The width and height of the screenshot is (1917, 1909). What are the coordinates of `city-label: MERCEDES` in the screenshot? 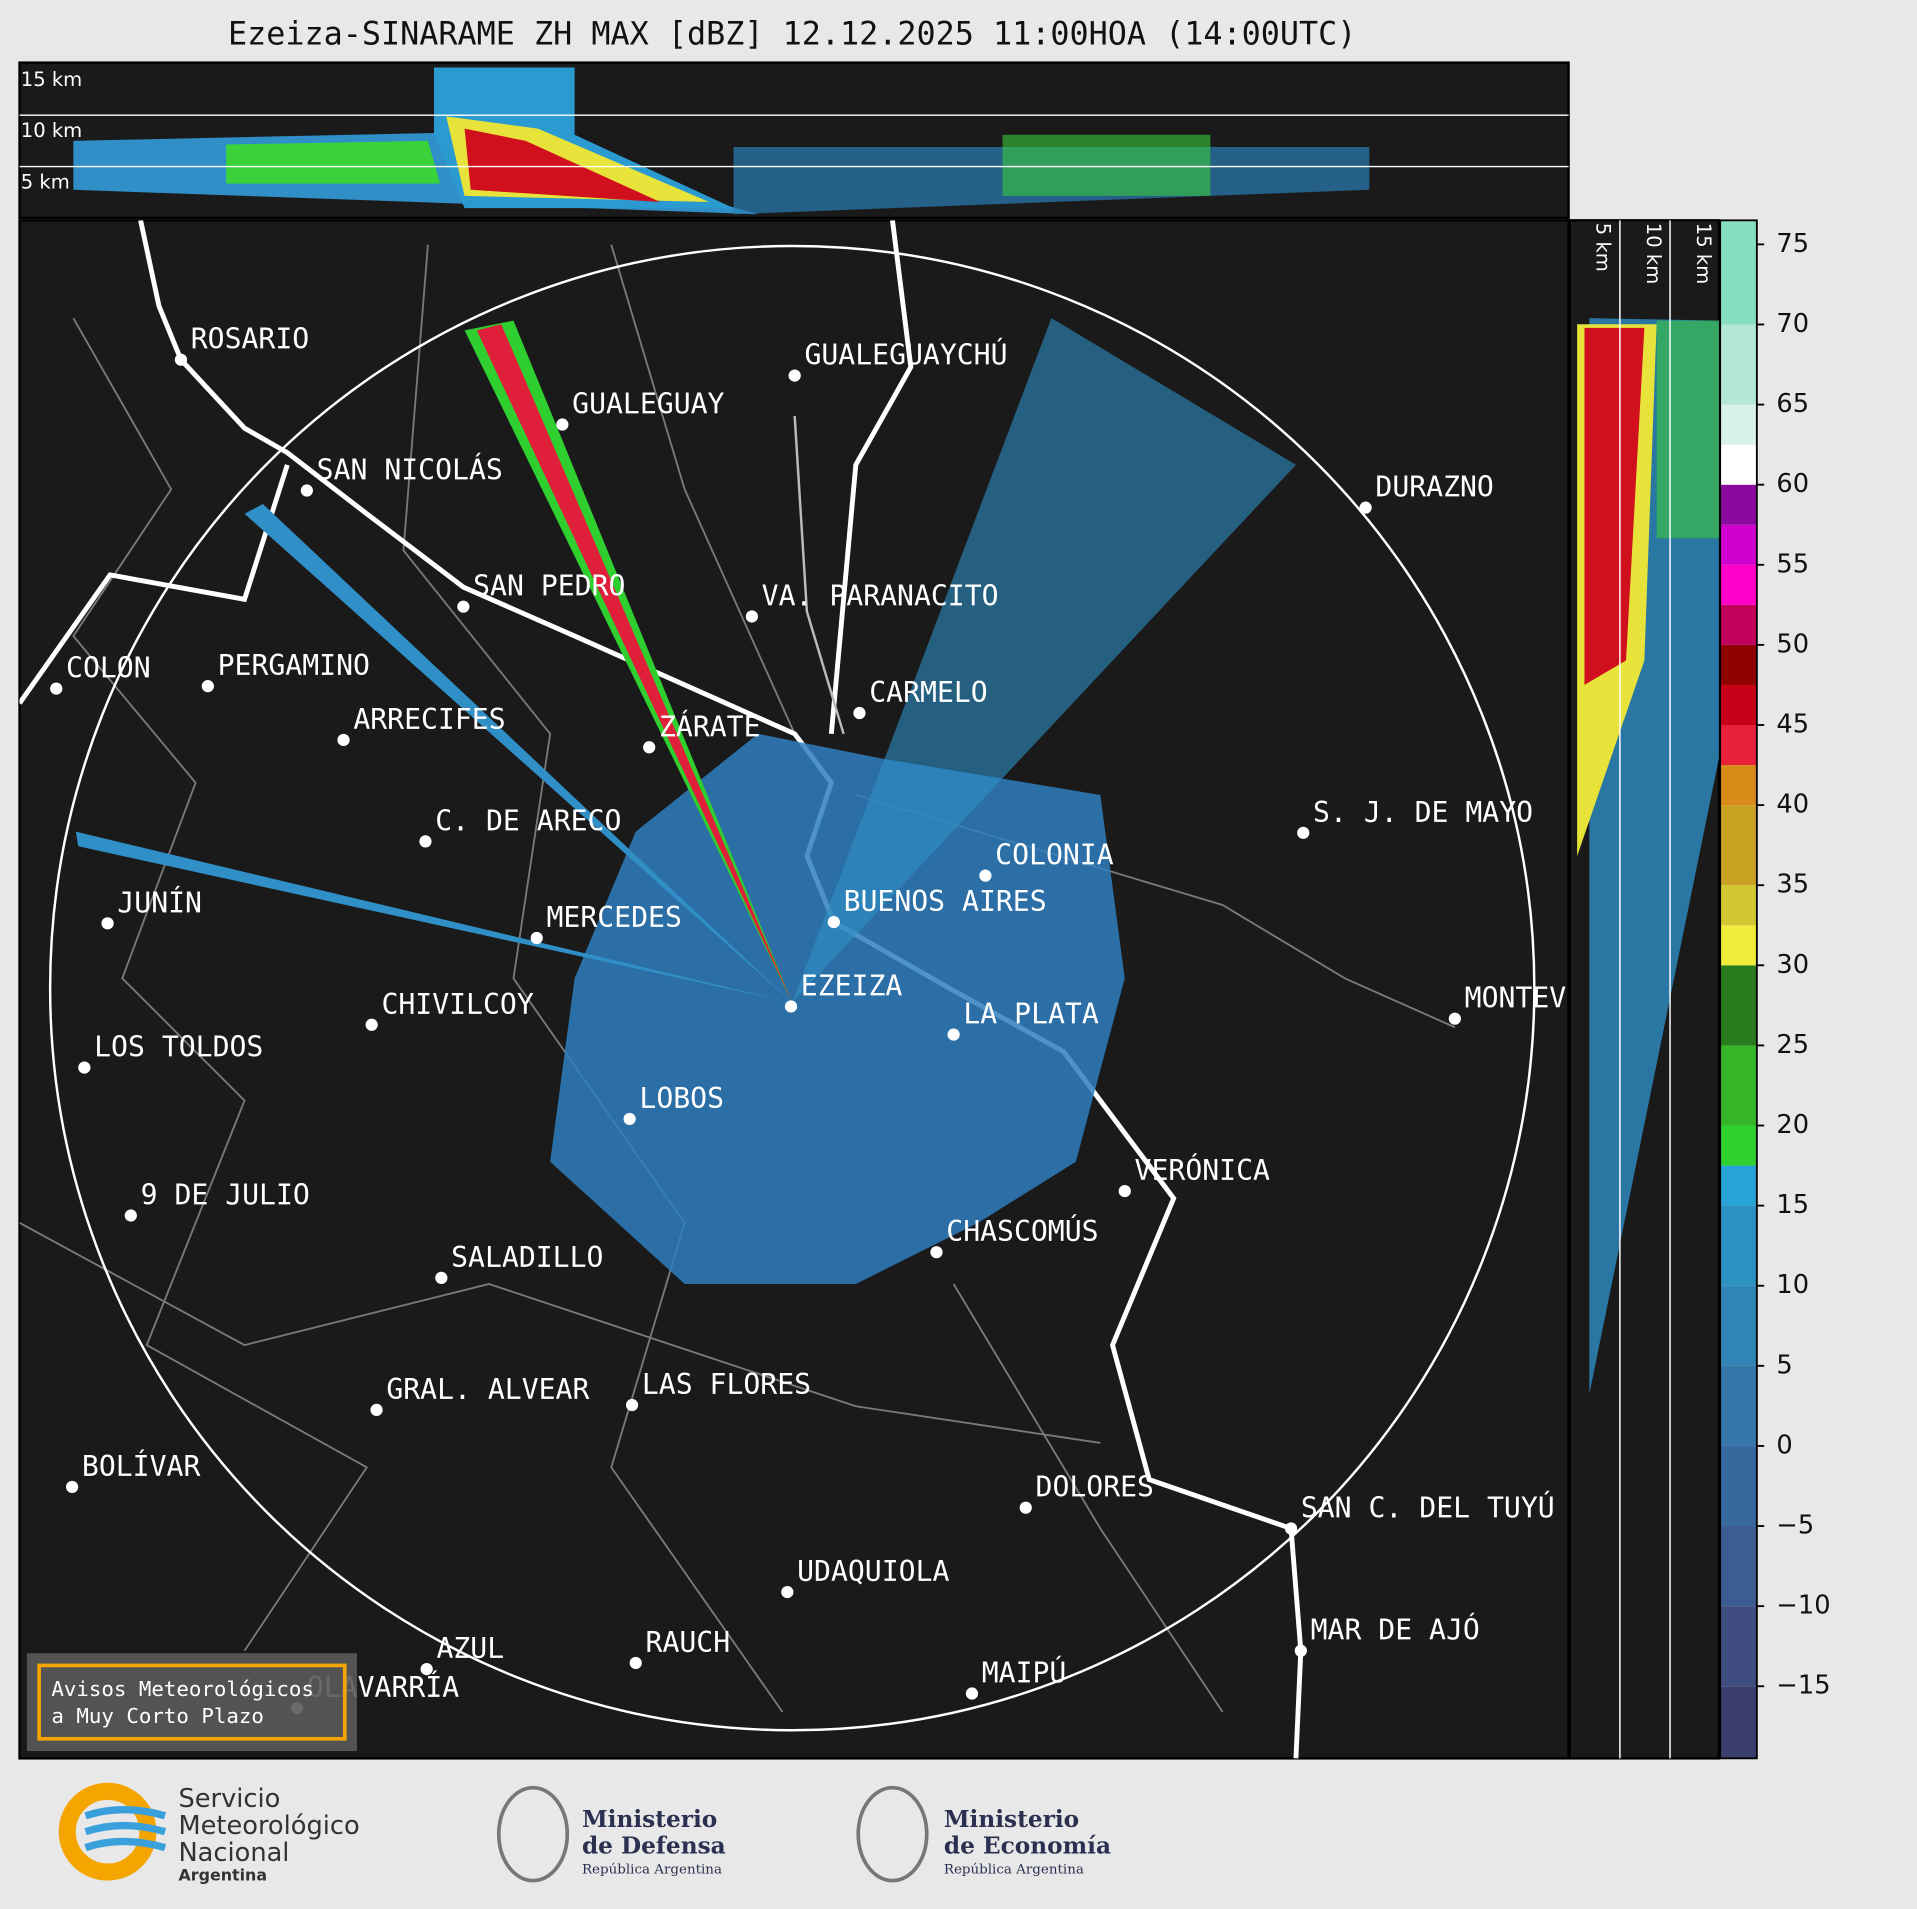 It's located at (613, 917).